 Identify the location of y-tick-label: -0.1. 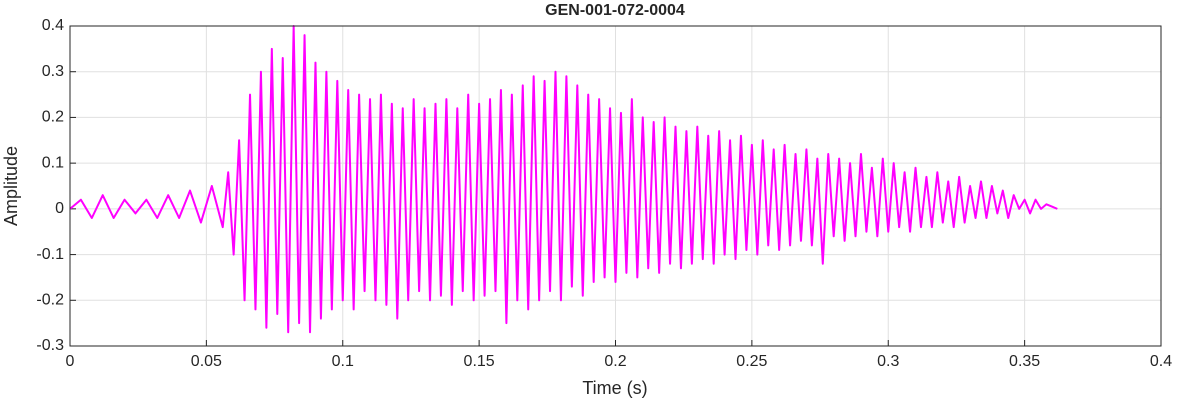
(50, 254).